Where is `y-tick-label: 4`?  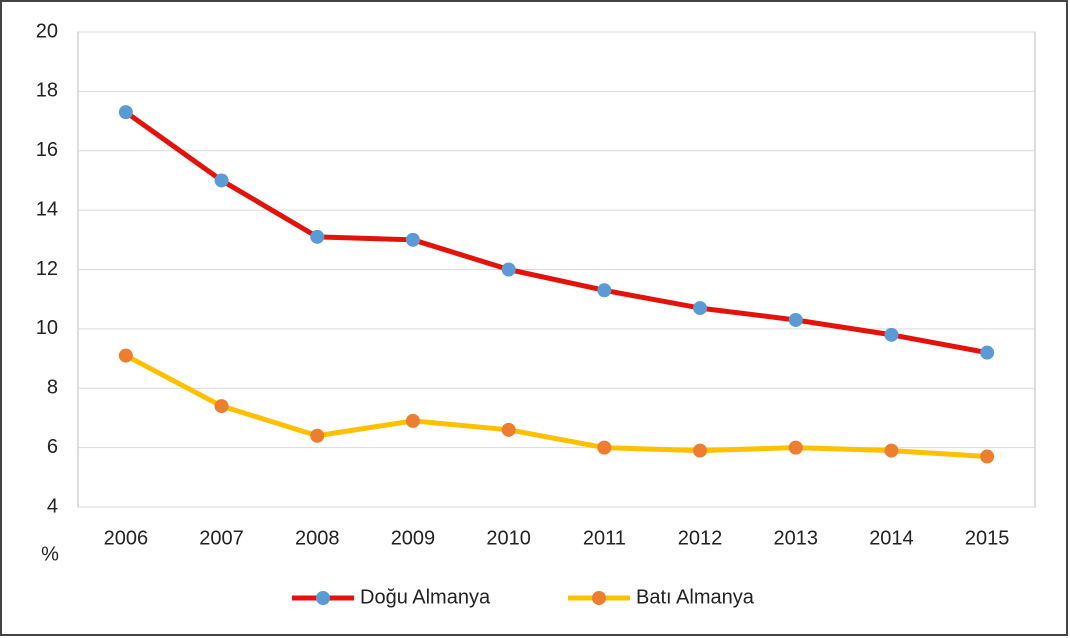 y-tick-label: 4 is located at coordinates (52, 506).